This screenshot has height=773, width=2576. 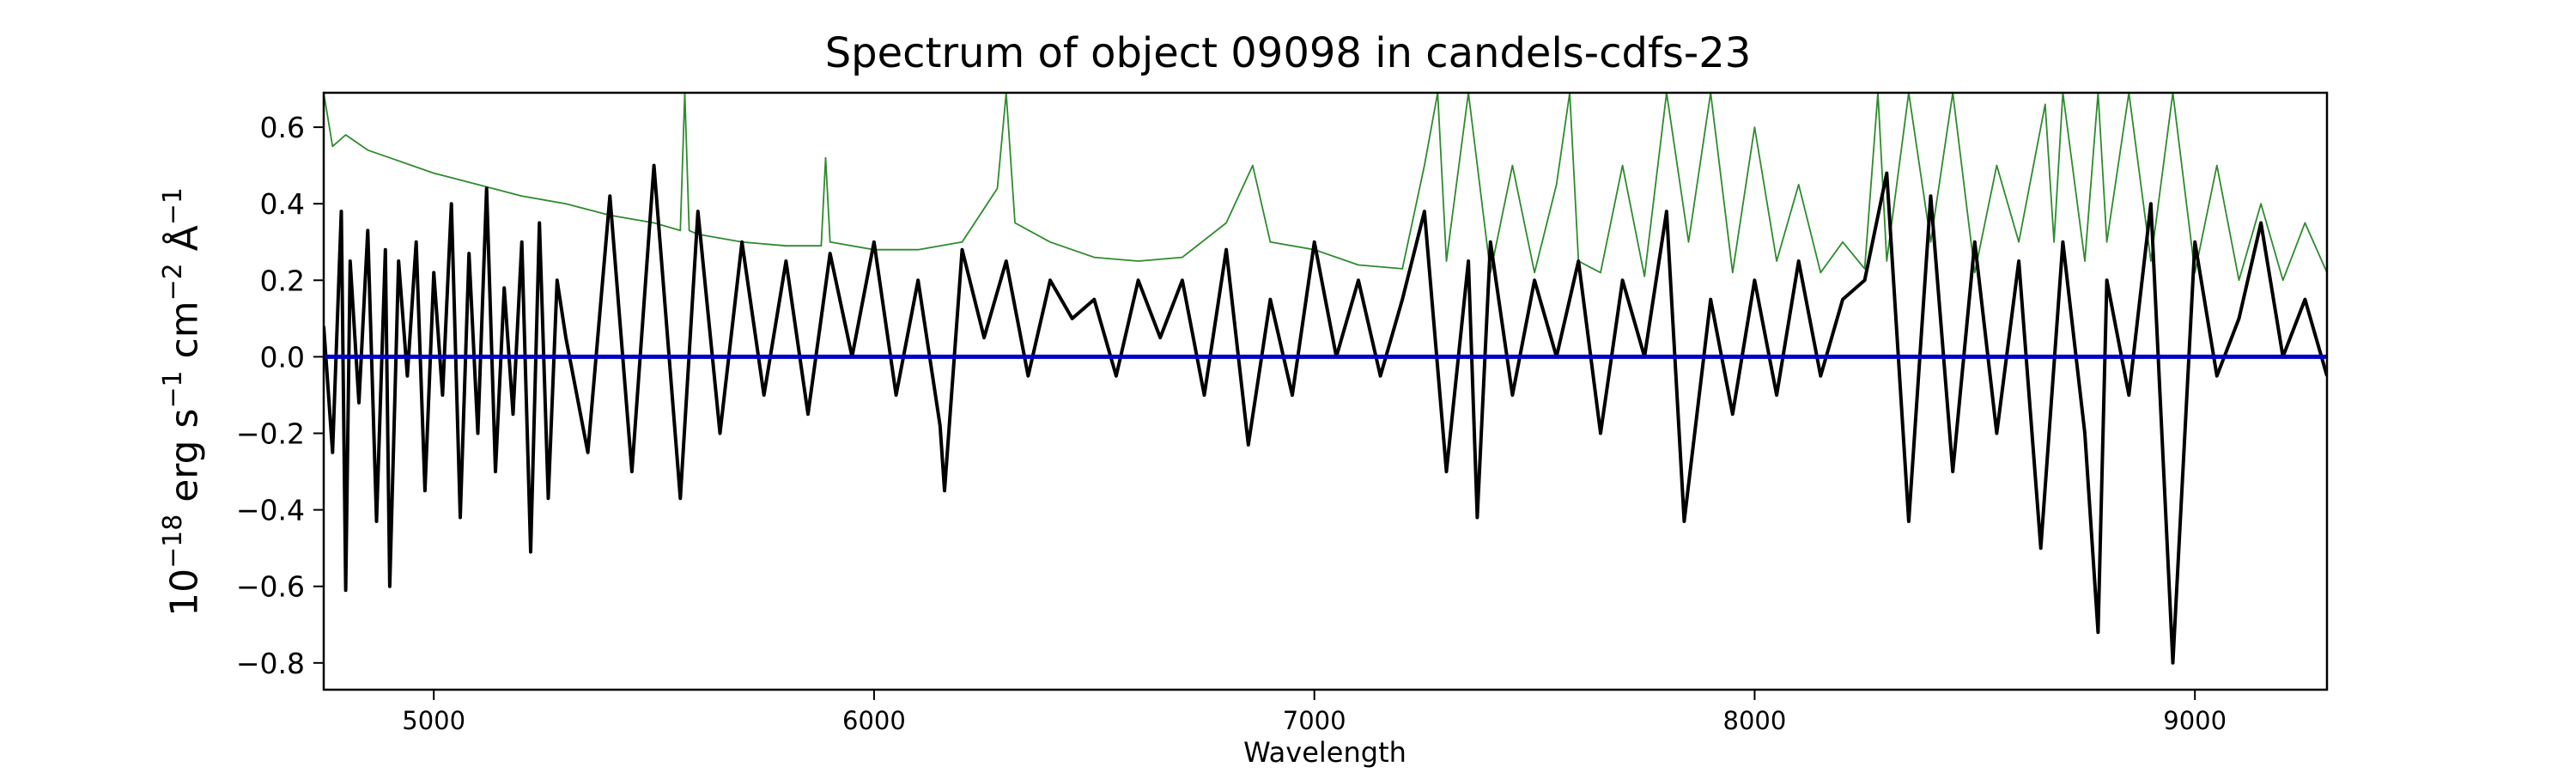 I want to click on y-tick-label: −0.2, so click(x=270, y=434).